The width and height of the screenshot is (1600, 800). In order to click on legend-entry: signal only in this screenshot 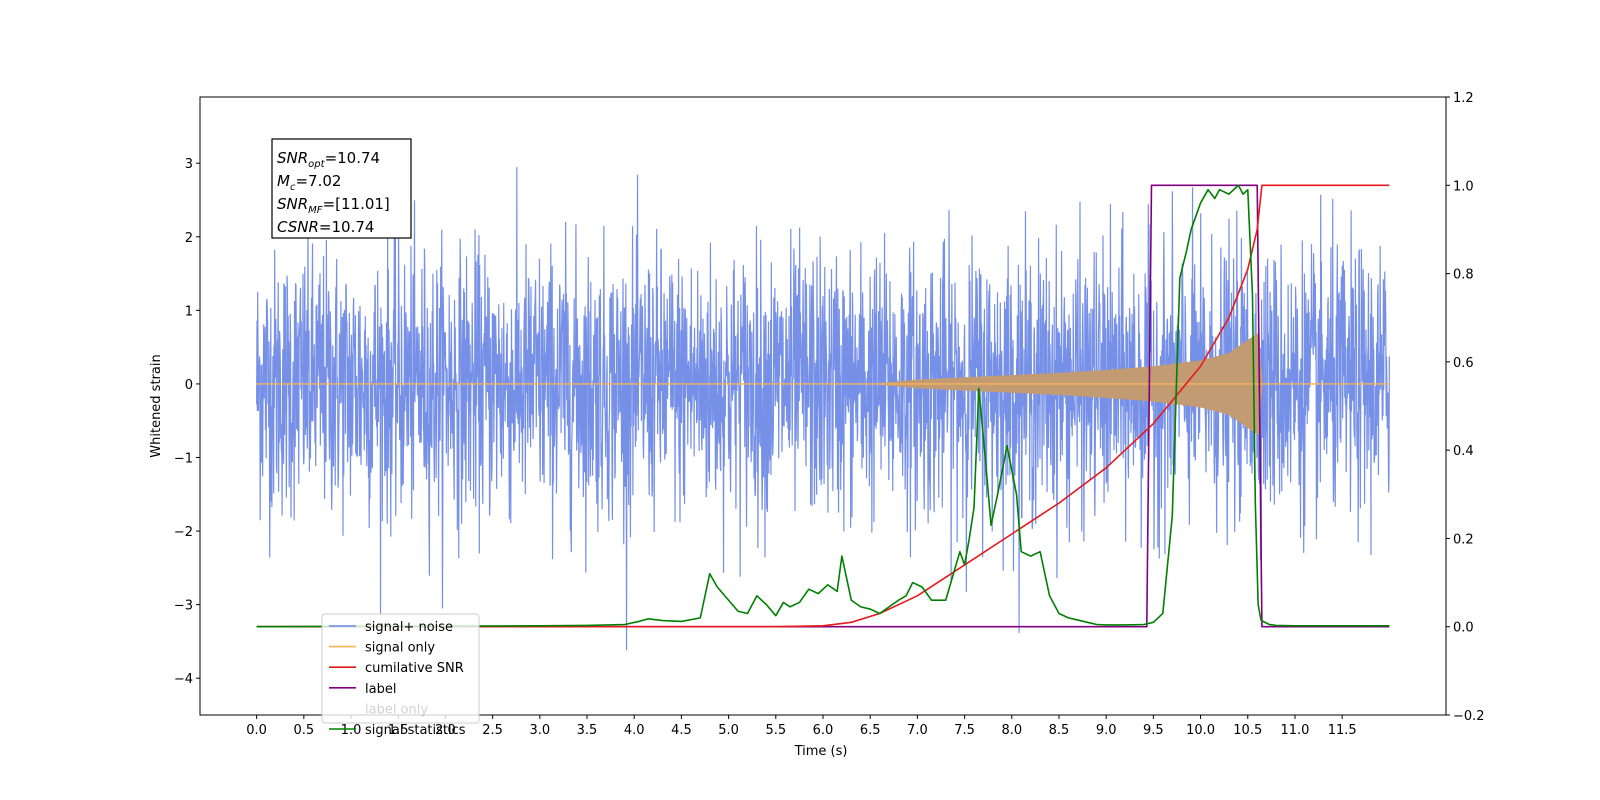, I will do `click(400, 648)`.